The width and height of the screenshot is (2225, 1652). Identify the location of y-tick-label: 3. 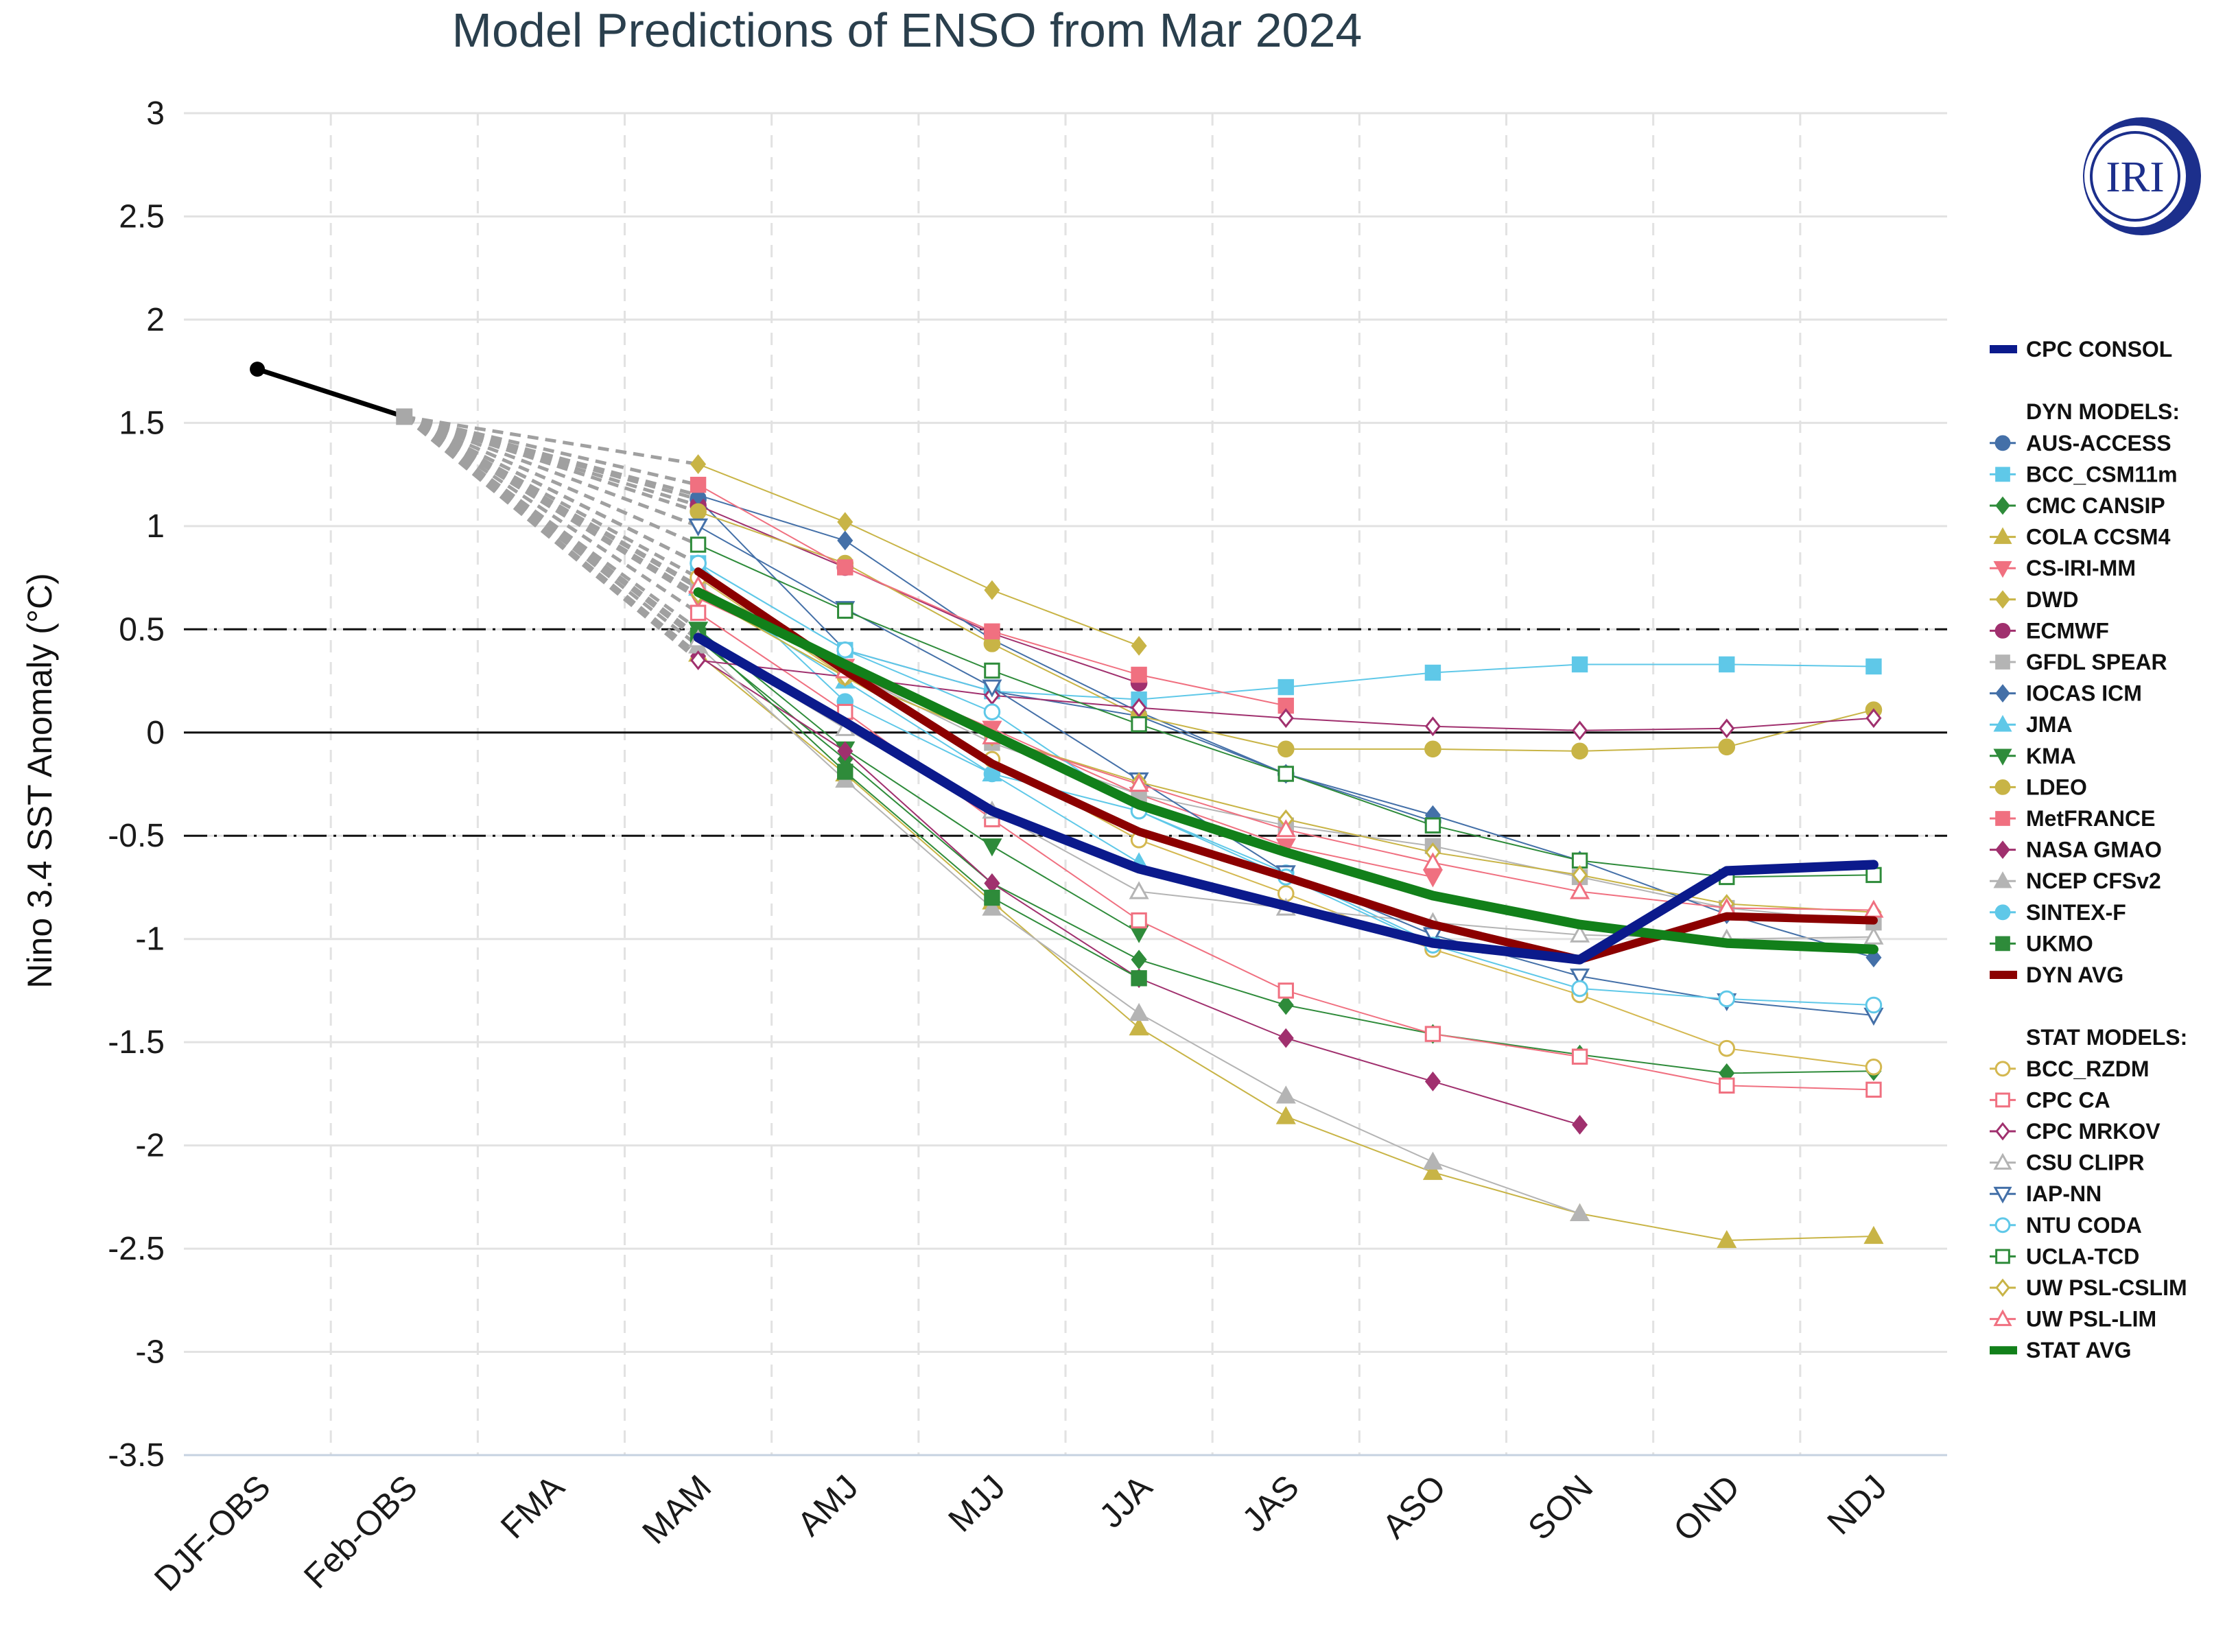
(155, 113).